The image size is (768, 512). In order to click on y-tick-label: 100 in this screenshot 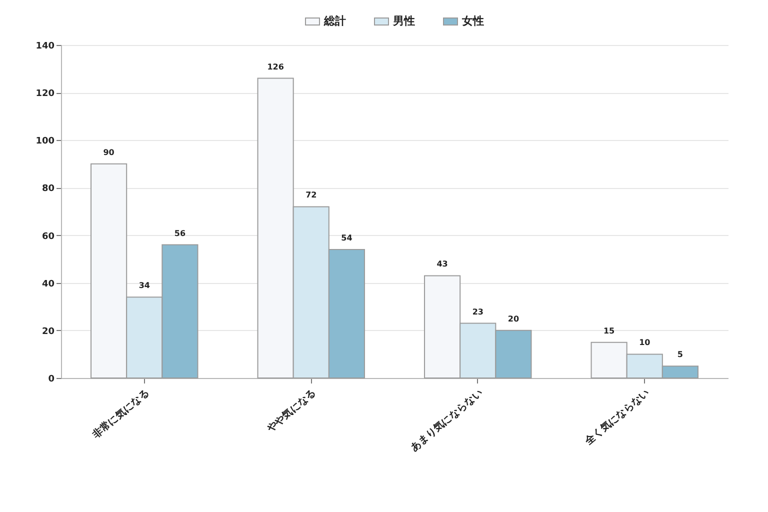, I will do `click(45, 141)`.